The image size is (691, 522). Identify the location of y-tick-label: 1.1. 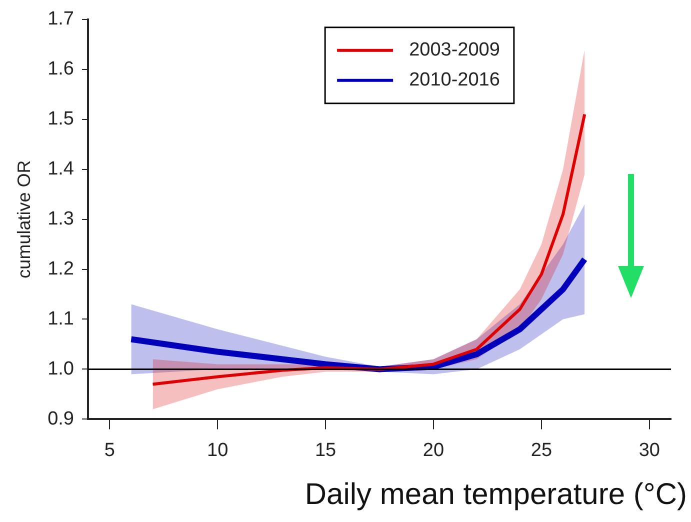
(61, 319).